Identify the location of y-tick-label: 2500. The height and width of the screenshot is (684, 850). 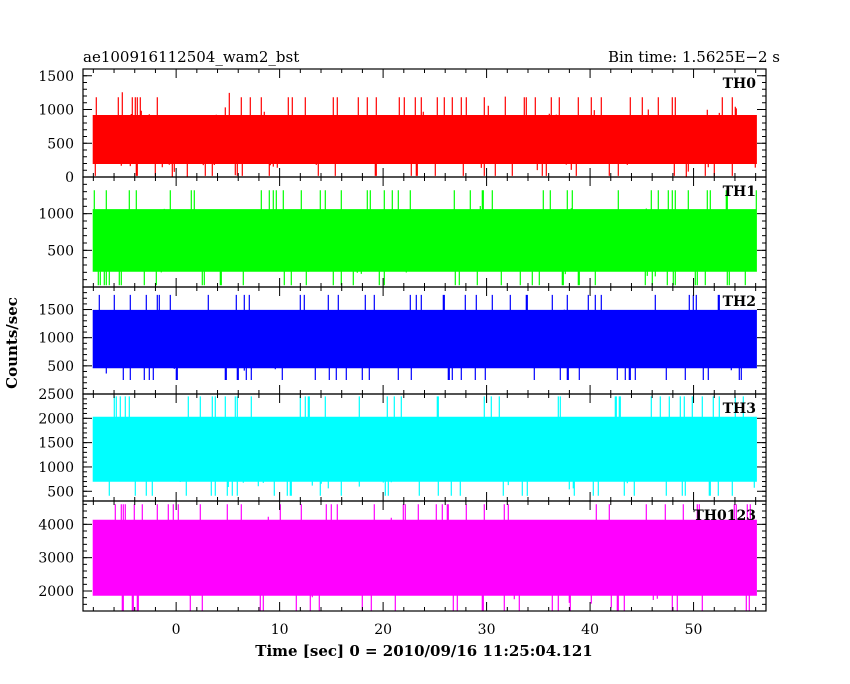
(56, 395).